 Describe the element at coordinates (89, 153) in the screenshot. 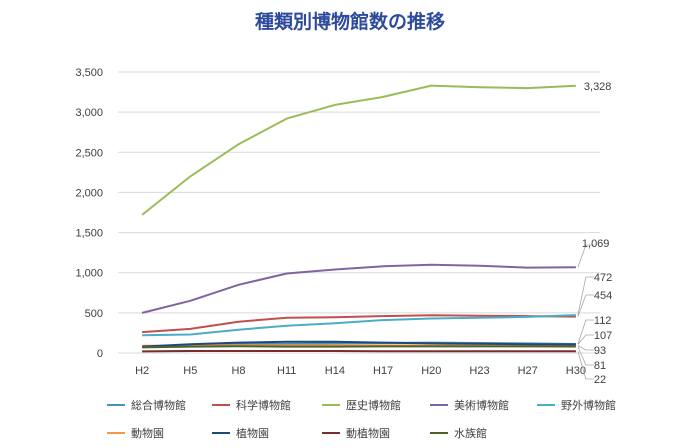

I see `y-tick-label: 2,500` at that location.